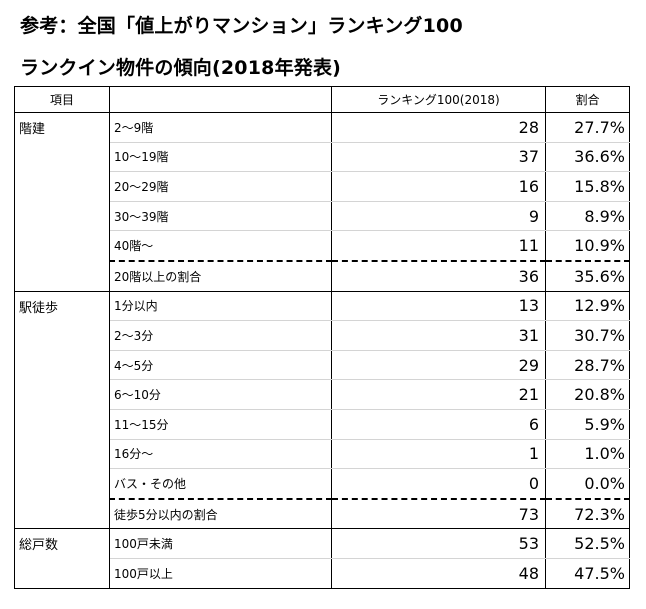 The image size is (646, 609). Describe the element at coordinates (438, 573) in the screenshot. I see `row-count: 48` at that location.